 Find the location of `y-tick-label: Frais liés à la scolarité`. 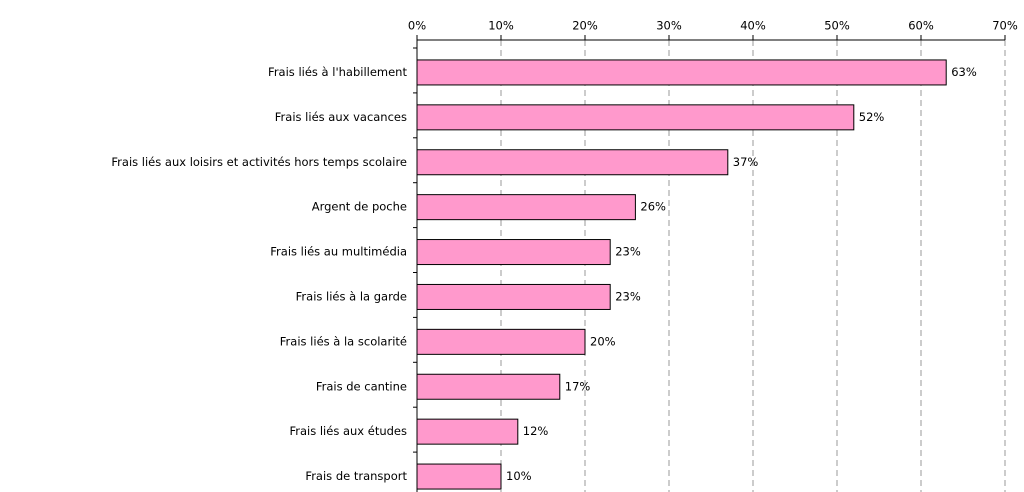

y-tick-label: Frais liés à la scolarité is located at coordinates (343, 341).